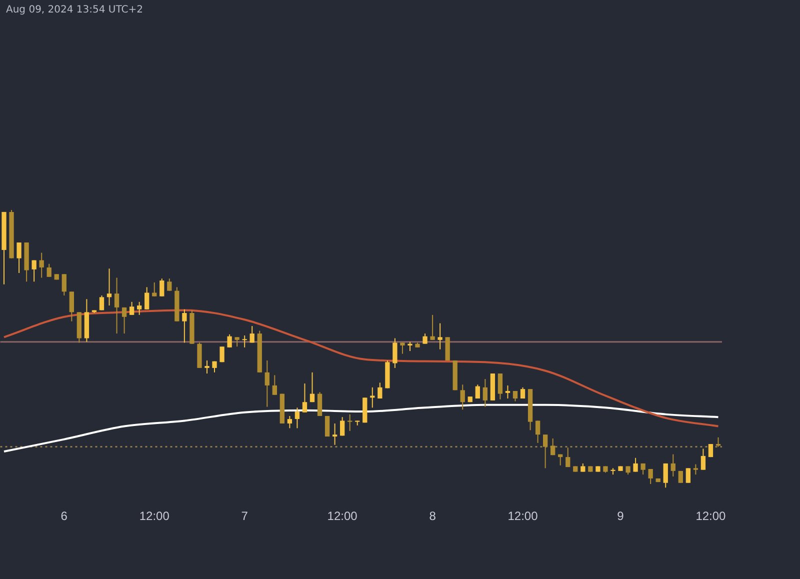  What do you see at coordinates (244, 516) in the screenshot?
I see `x-tick-label: 7` at bounding box center [244, 516].